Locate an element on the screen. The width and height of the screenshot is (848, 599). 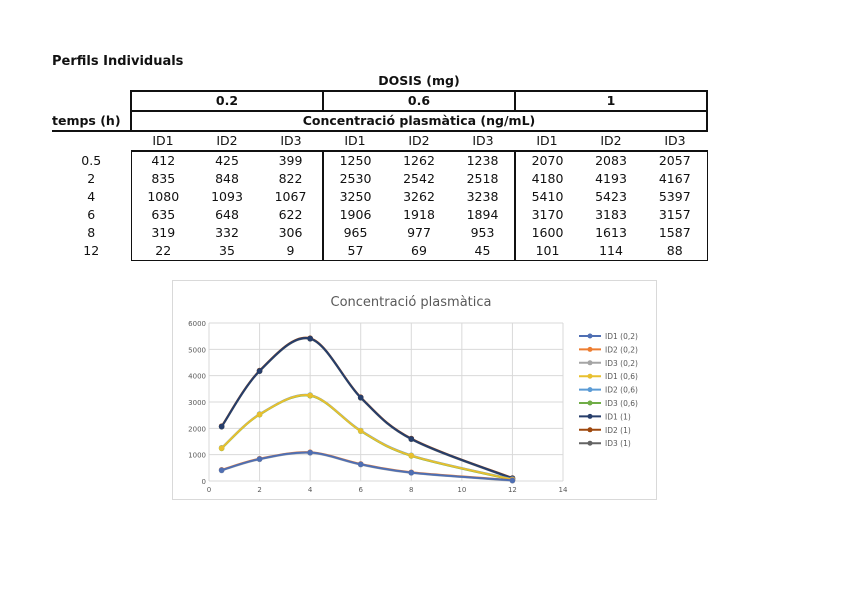
legend-label: ID1 (1) is located at coordinates (618, 416).